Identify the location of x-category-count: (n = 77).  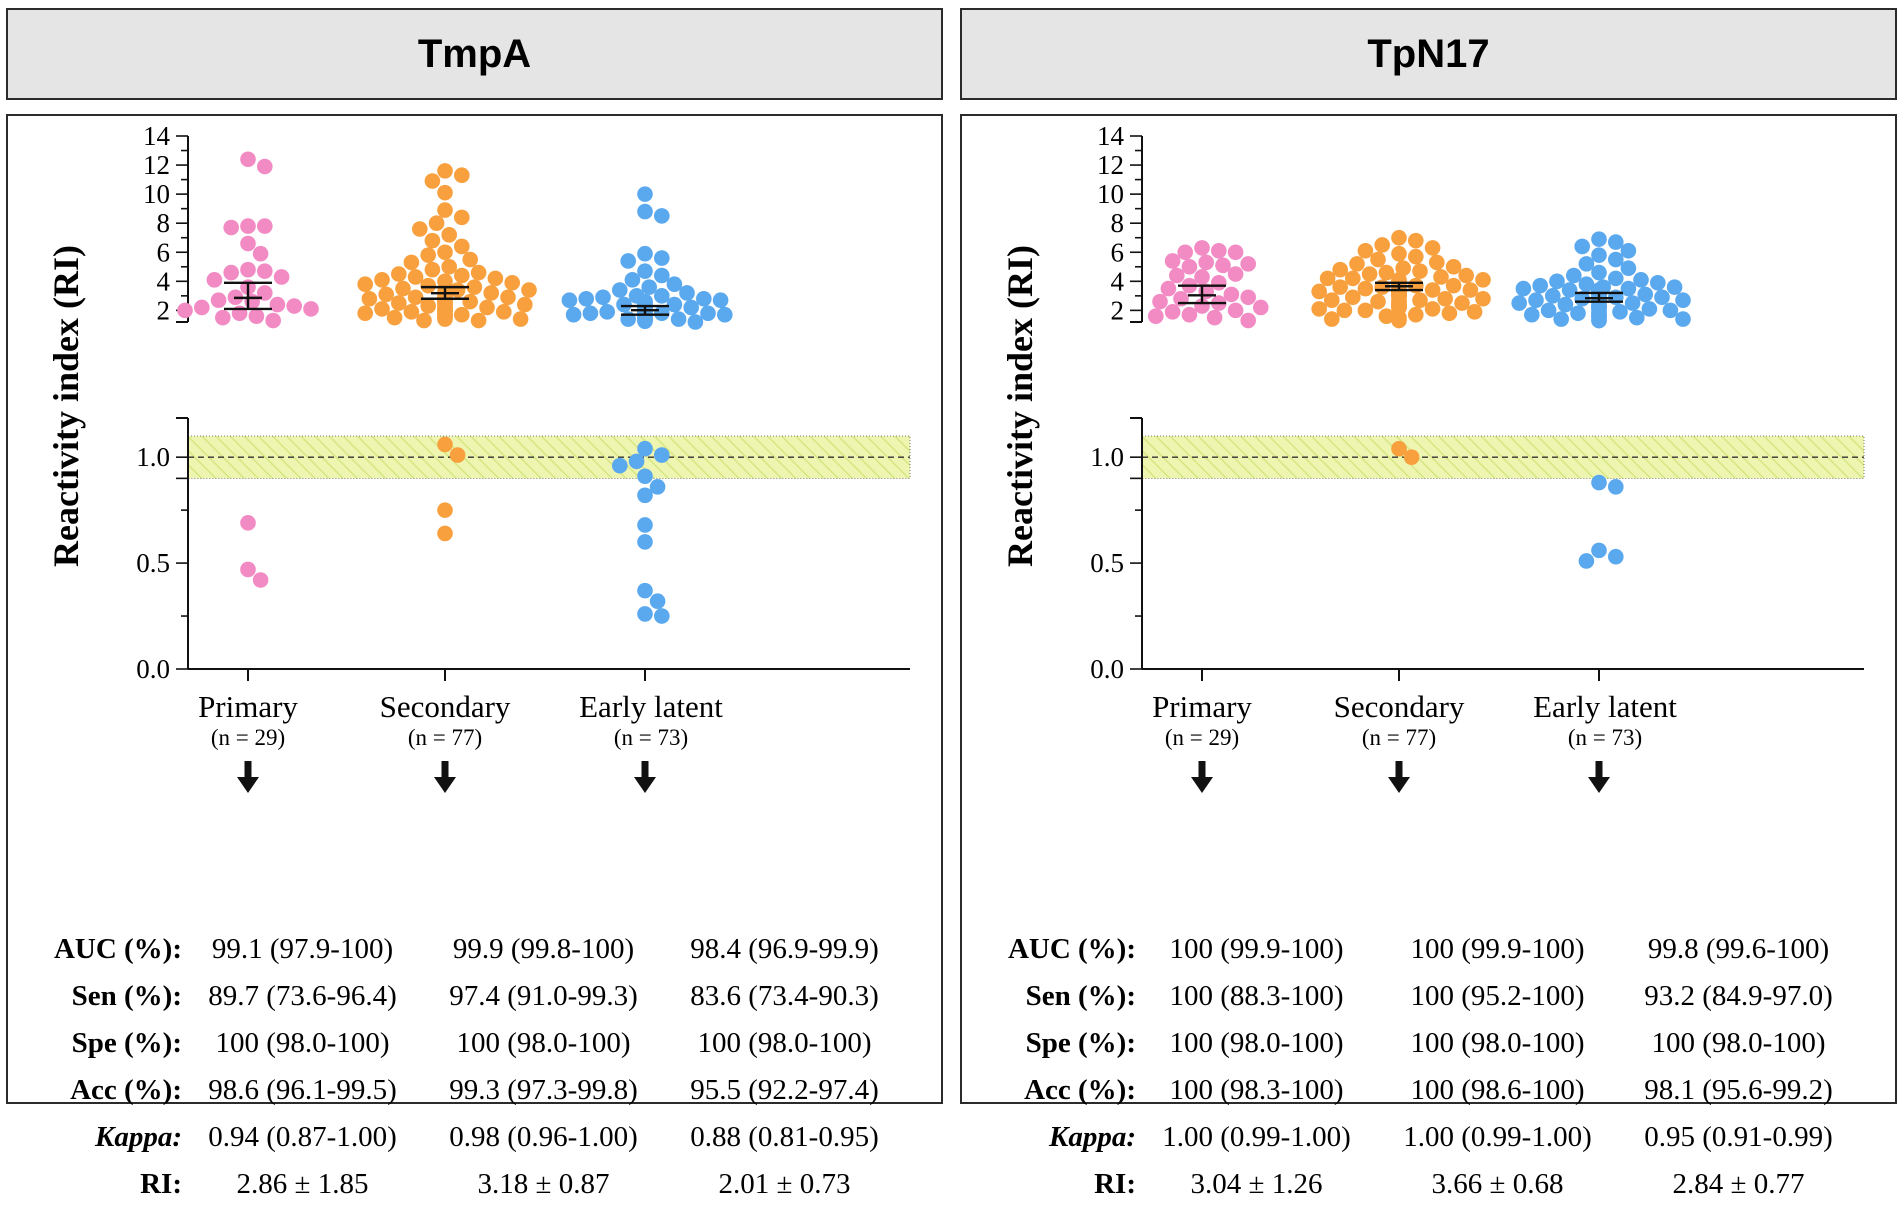
(1399, 737).